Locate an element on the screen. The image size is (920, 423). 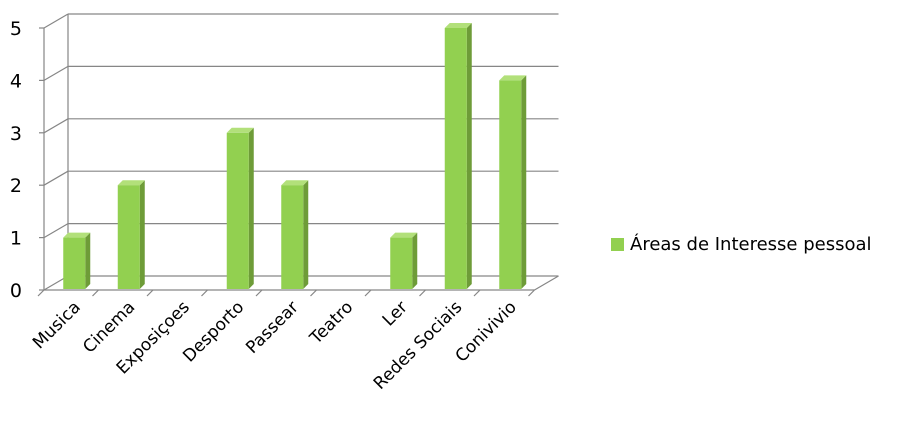
x-tick-label: Musica is located at coordinates (57, 325).